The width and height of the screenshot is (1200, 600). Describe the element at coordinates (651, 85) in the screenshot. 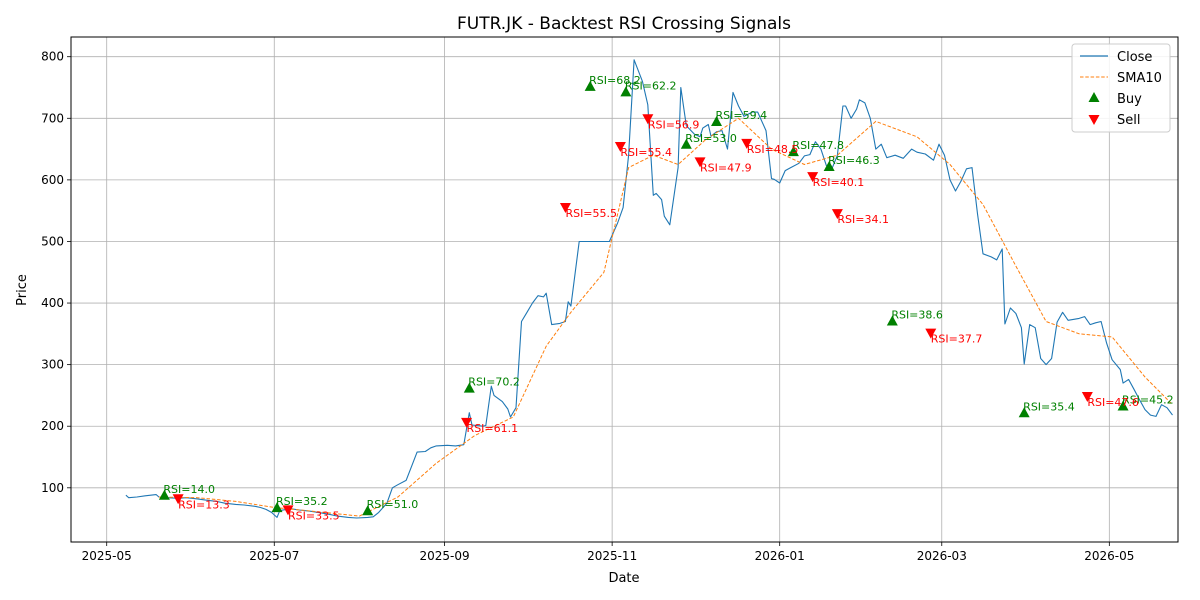

I see `buy-label: RSI=62.2` at that location.